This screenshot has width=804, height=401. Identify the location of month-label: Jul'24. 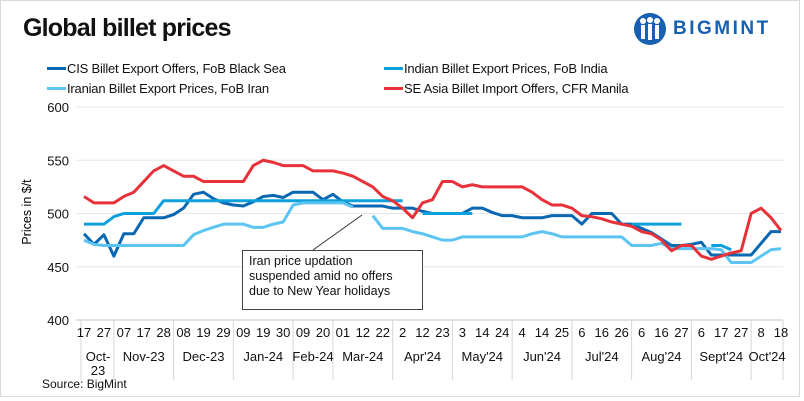
(602, 356).